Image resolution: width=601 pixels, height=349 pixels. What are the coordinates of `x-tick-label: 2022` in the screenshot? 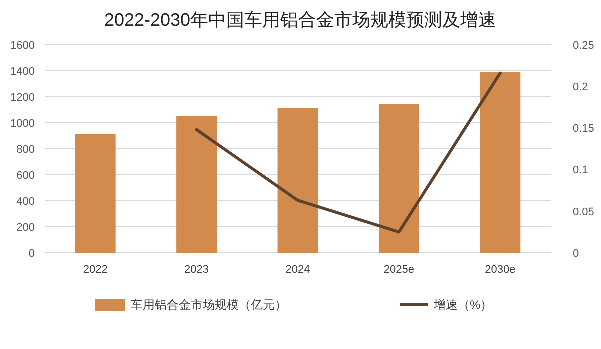 It's located at (95, 270).